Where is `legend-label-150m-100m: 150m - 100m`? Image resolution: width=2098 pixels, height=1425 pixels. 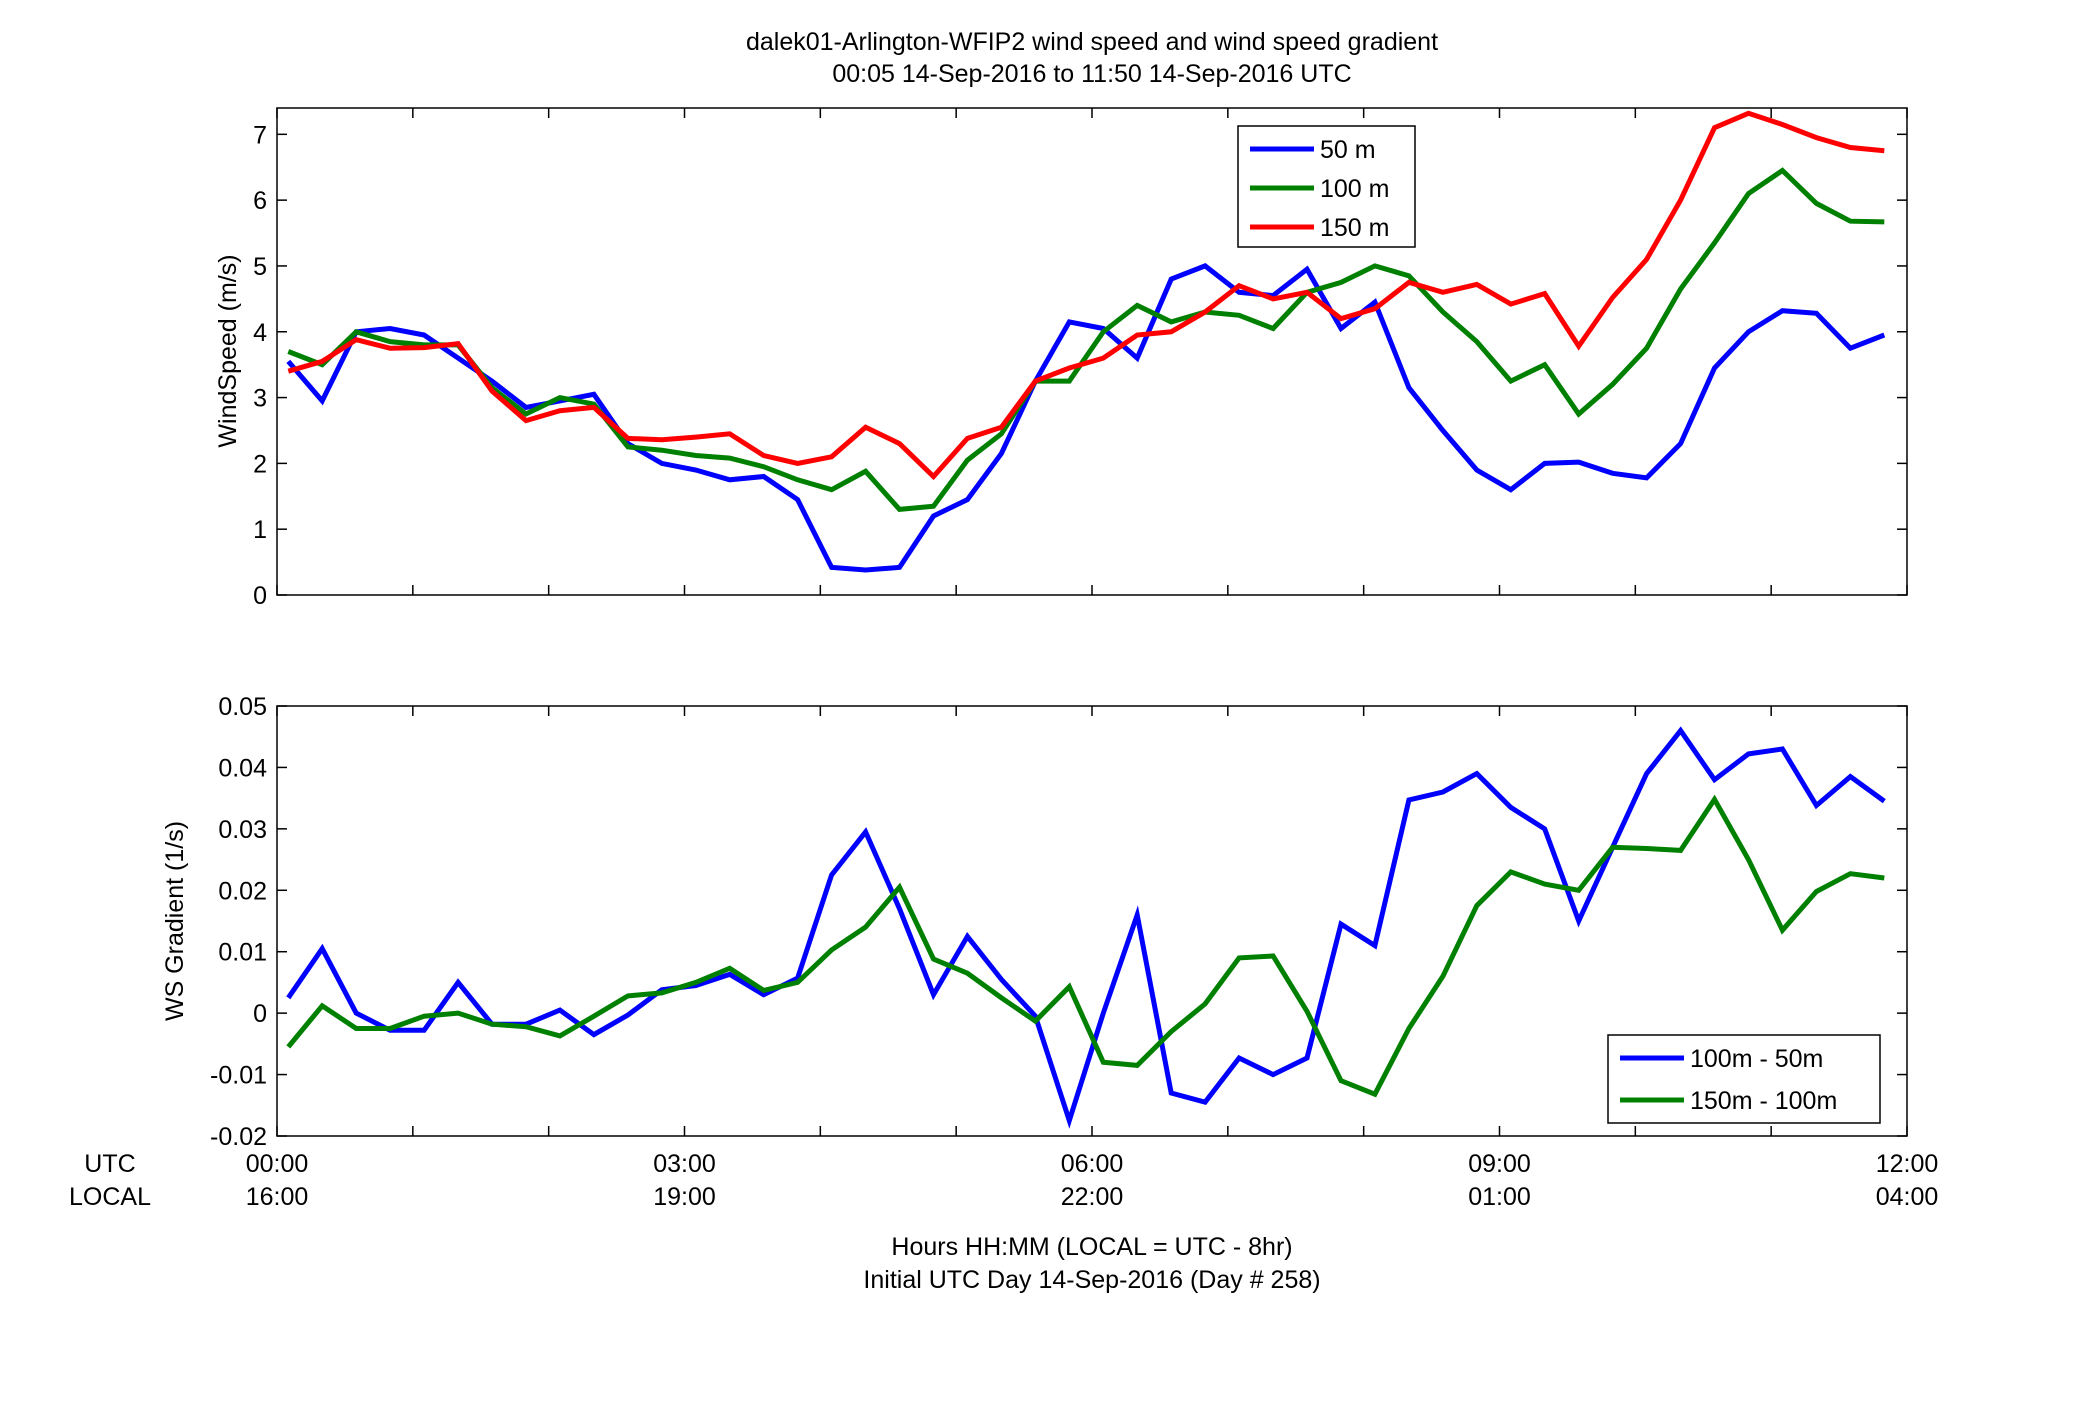 legend-label-150m-100m: 150m - 100m is located at coordinates (1763, 1101).